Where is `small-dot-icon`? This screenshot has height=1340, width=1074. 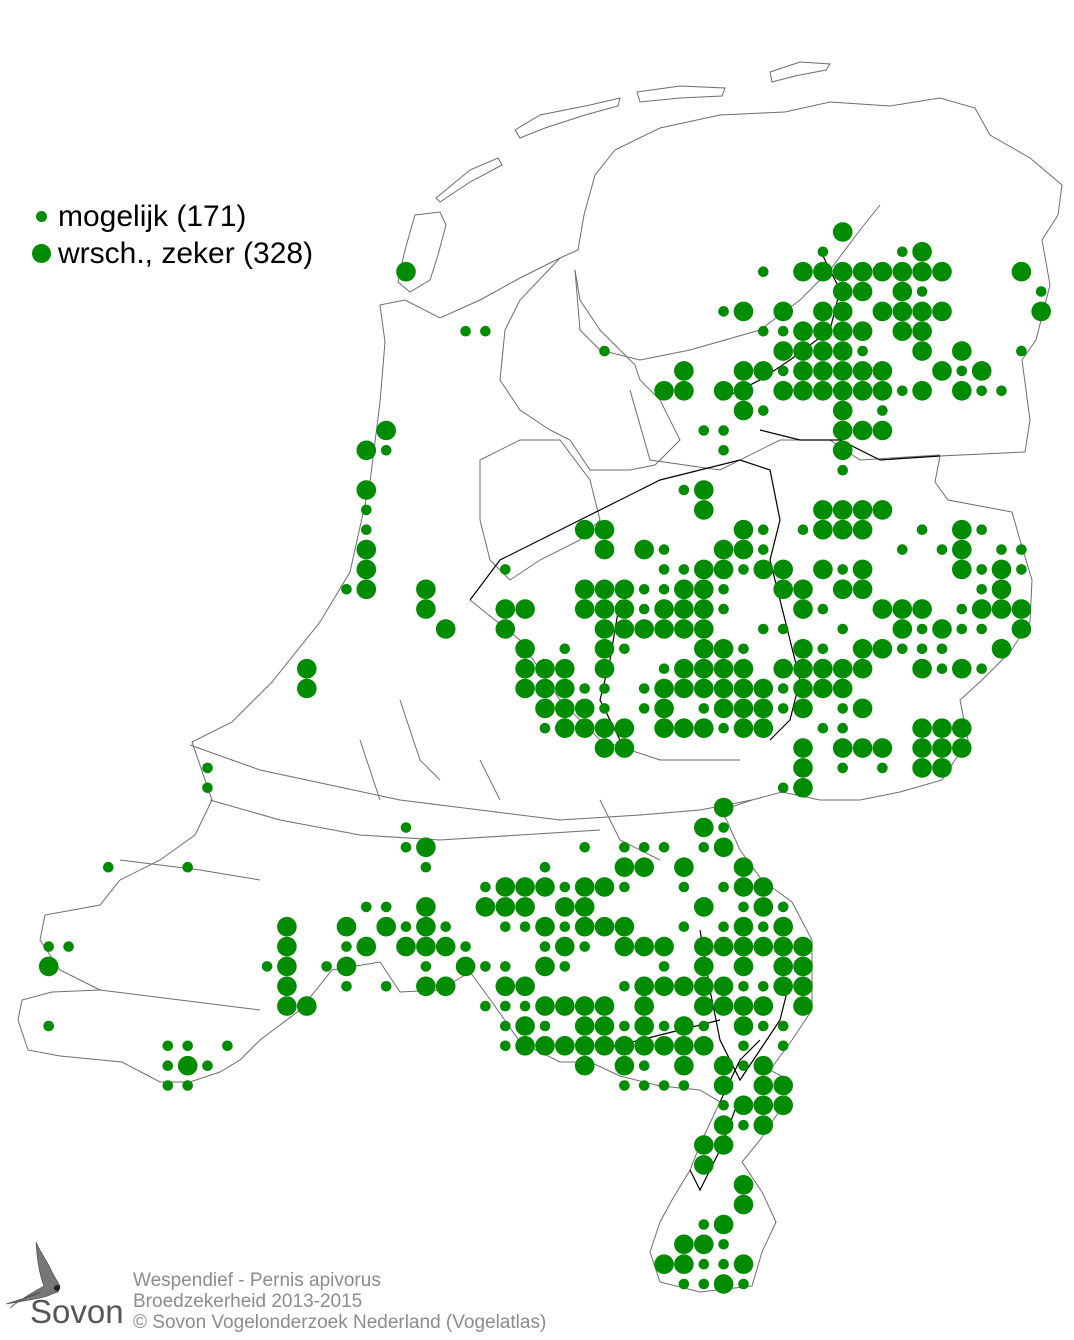
small-dot-icon is located at coordinates (41, 216).